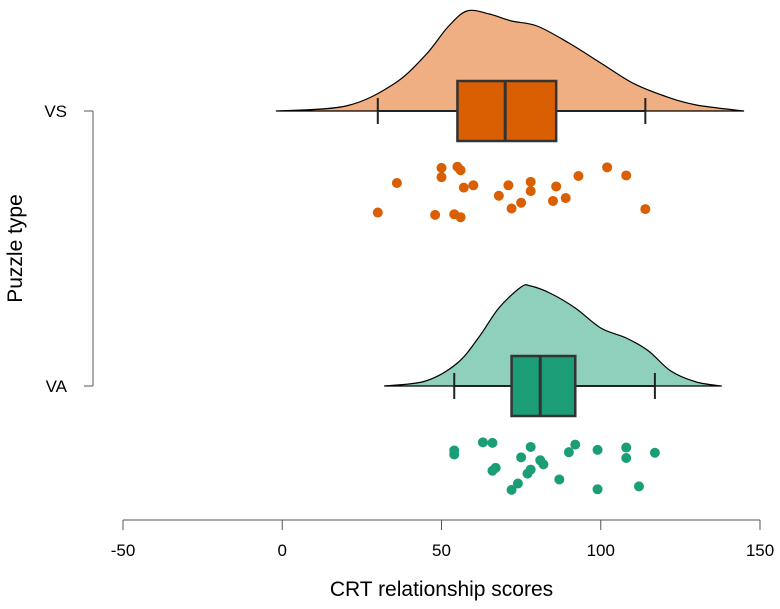 The height and width of the screenshot is (609, 780). What do you see at coordinates (55, 111) in the screenshot?
I see `y-tick-label-vs: VS` at bounding box center [55, 111].